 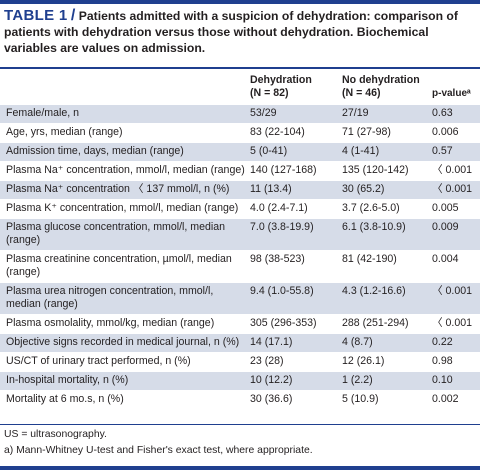 I want to click on cell-dehydration: 23 (28), so click(x=294, y=362).